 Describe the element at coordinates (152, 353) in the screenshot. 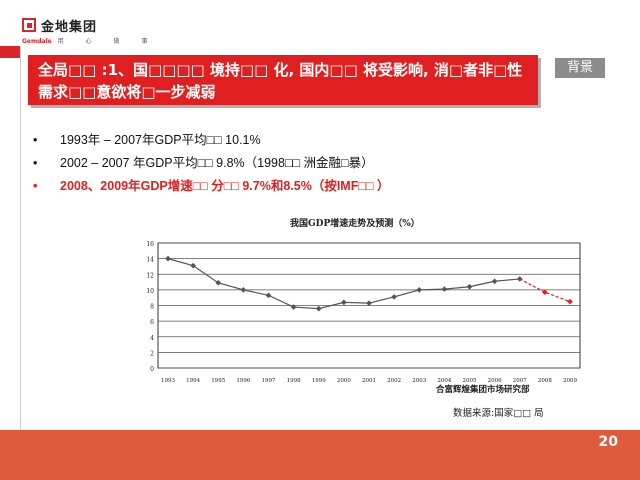

I see `y-tick-label: 2` at that location.